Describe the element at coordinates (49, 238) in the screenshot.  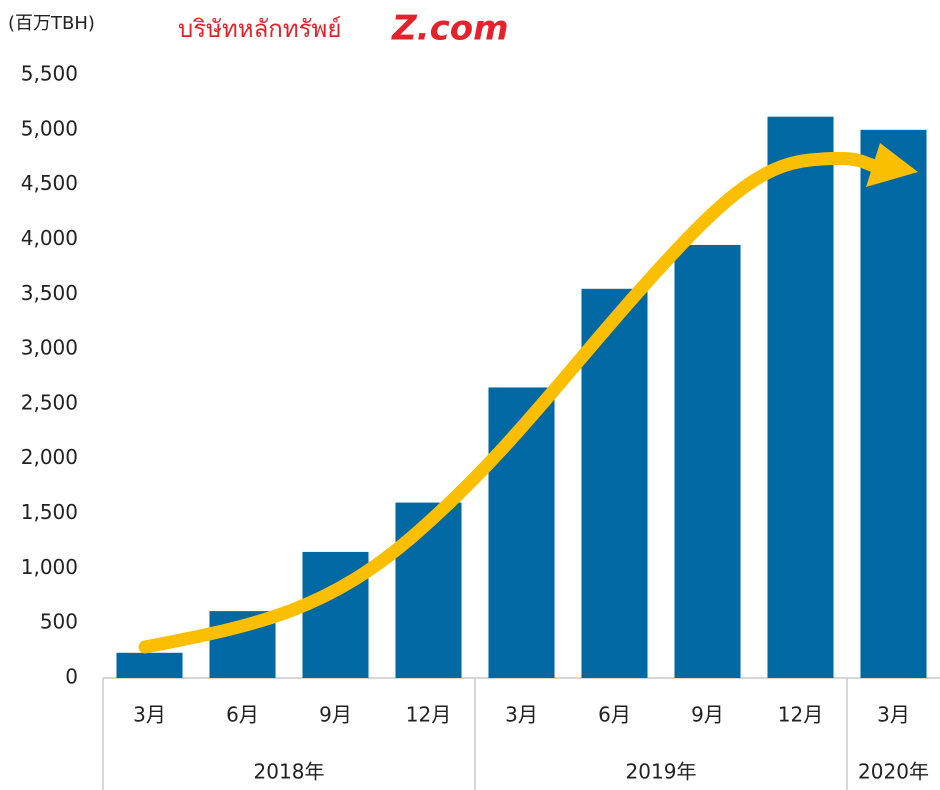
I see `y-tick-label: 4,000` at that location.